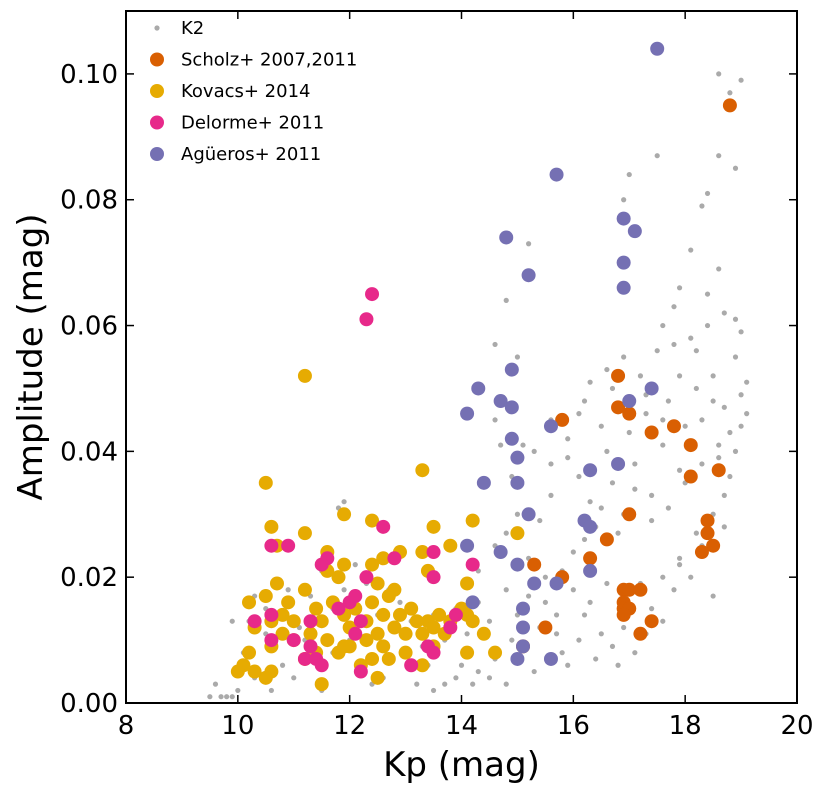 The image size is (830, 794). What do you see at coordinates (89, 75) in the screenshot?
I see `y-tick-label: 0.10` at bounding box center [89, 75].